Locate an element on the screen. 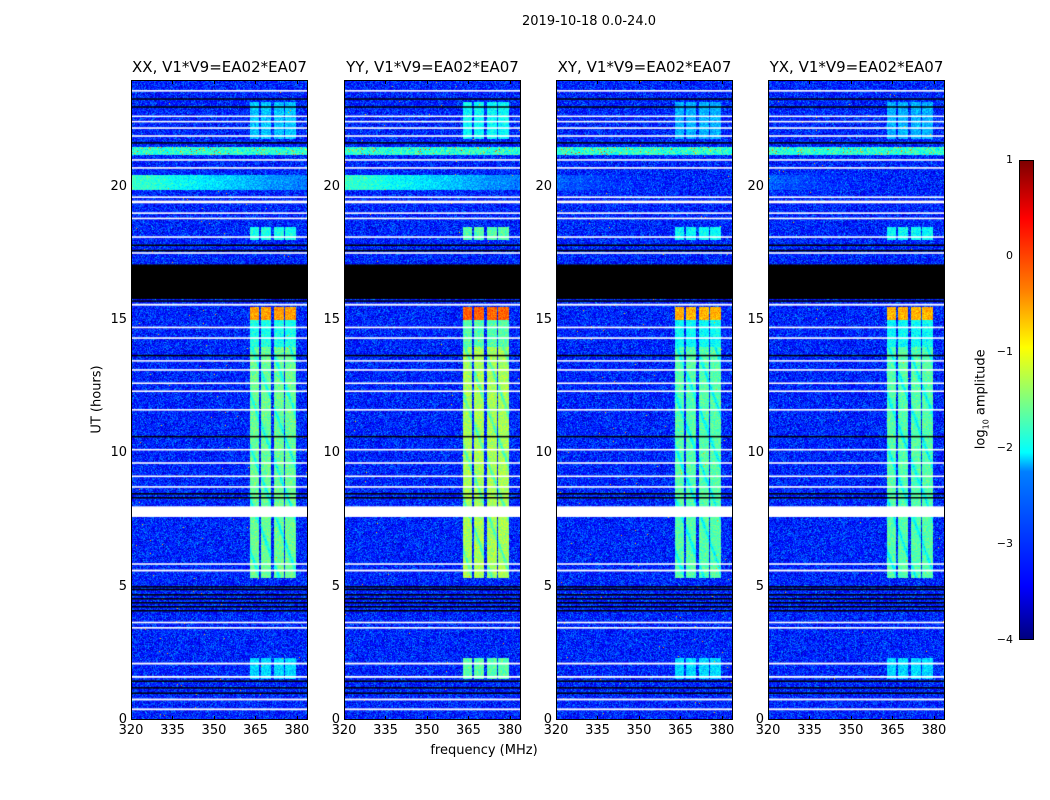 The height and width of the screenshot is (800, 1050). x-axis-label: frequency (MHz) is located at coordinates (484, 750).